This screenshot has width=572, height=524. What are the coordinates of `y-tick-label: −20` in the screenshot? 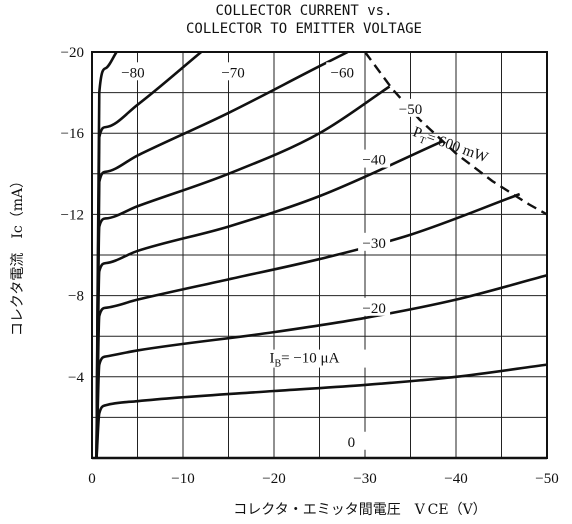 It's located at (72, 53).